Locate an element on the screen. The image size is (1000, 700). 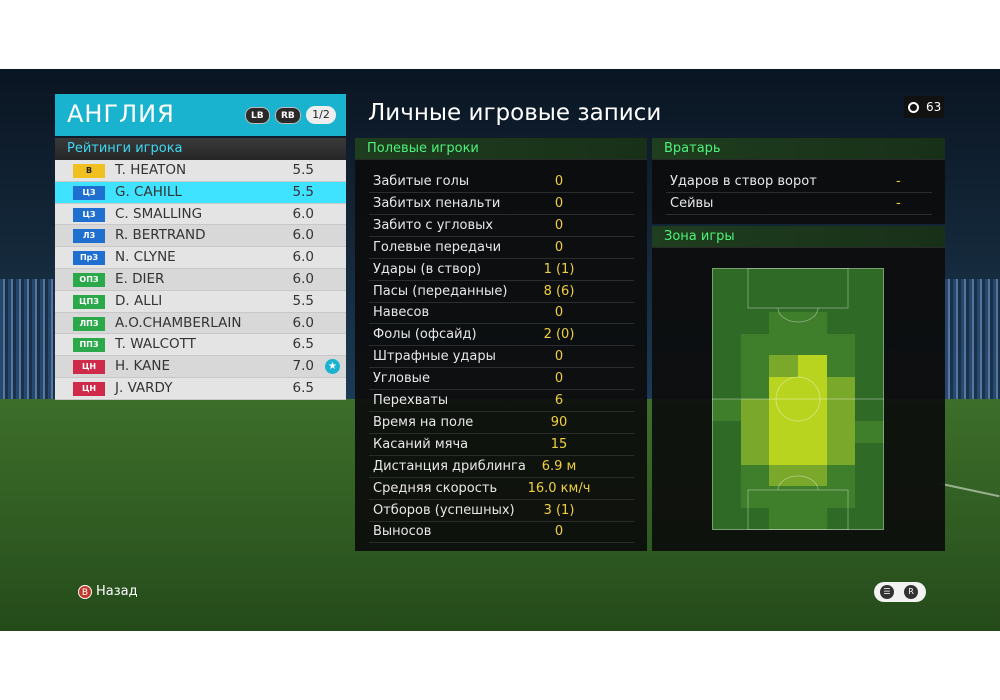
player-row: ЦПЗ D. ALLI 5.5 is located at coordinates (200, 301).